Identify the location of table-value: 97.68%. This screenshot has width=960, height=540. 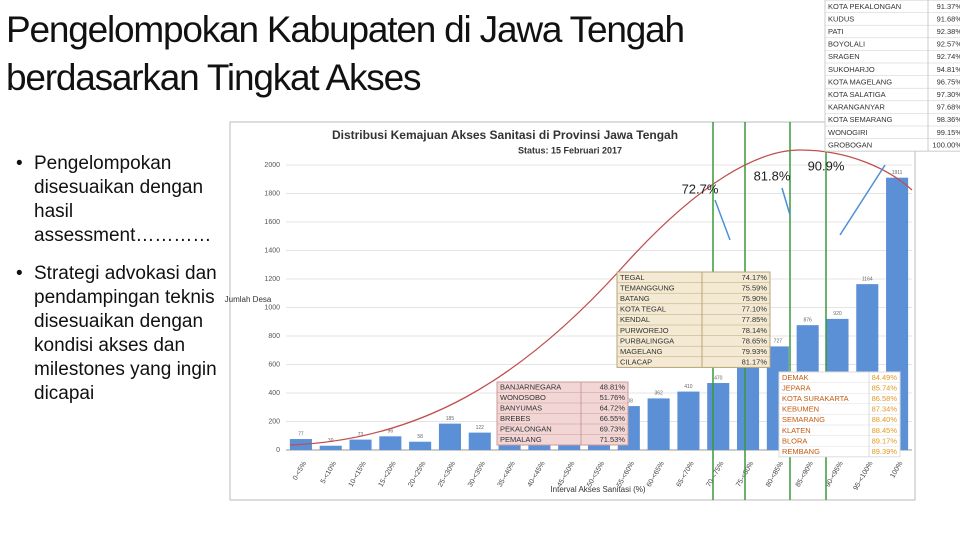
(948, 107).